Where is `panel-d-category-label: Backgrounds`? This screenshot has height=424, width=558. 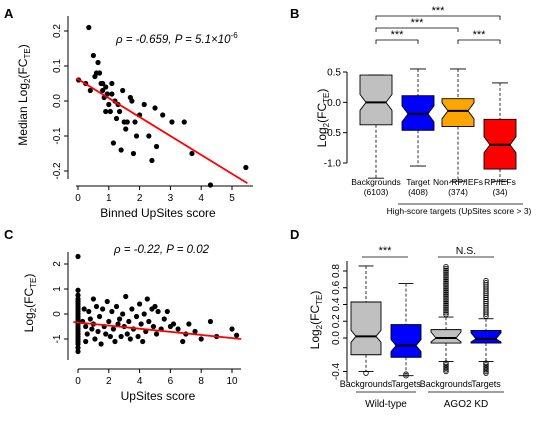
panel-d-category-label: Backgrounds is located at coordinates (446, 384).